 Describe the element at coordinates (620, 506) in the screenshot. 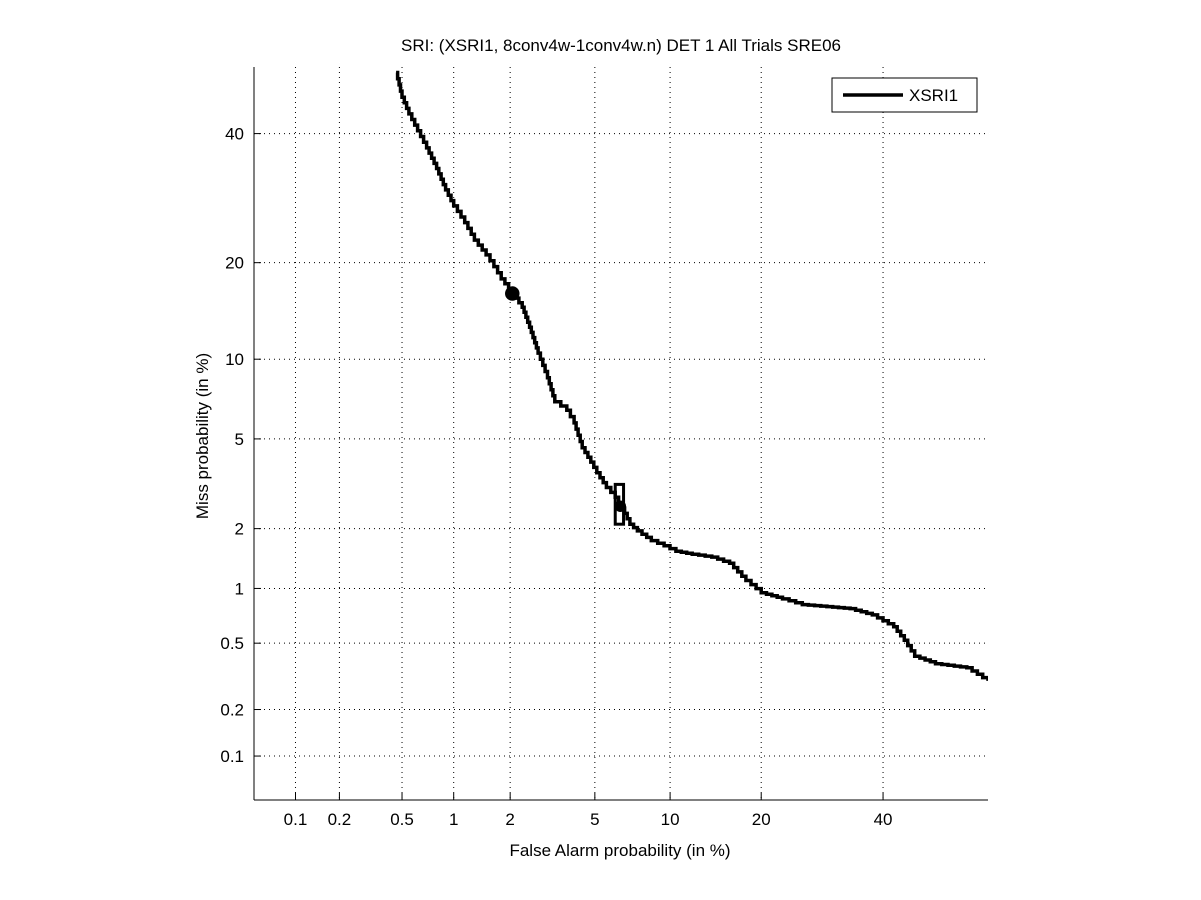

I see `box-center-dot` at that location.